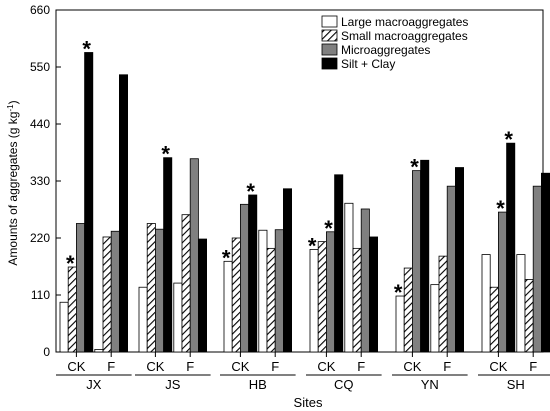 The image size is (550, 411). What do you see at coordinates (385, 50) in the screenshot?
I see `legend-label: Microaggregates` at bounding box center [385, 50].